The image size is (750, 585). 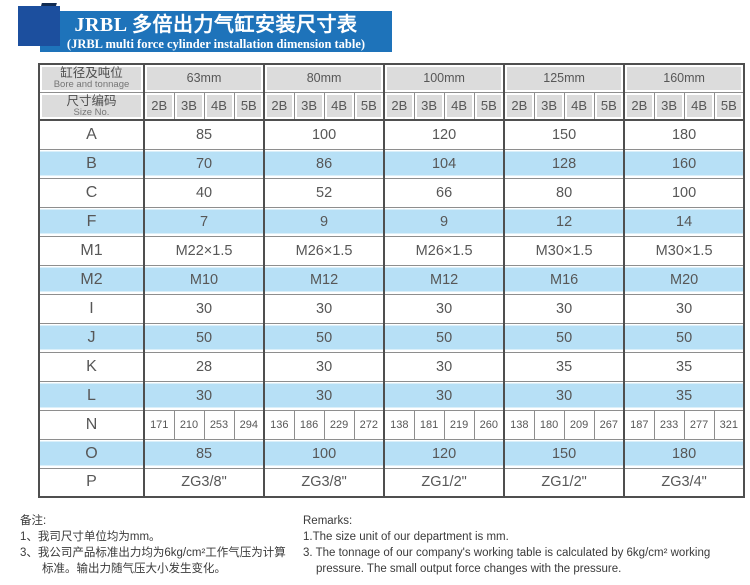 I want to click on notes-zh-heading: 备注:, so click(x=33, y=521).